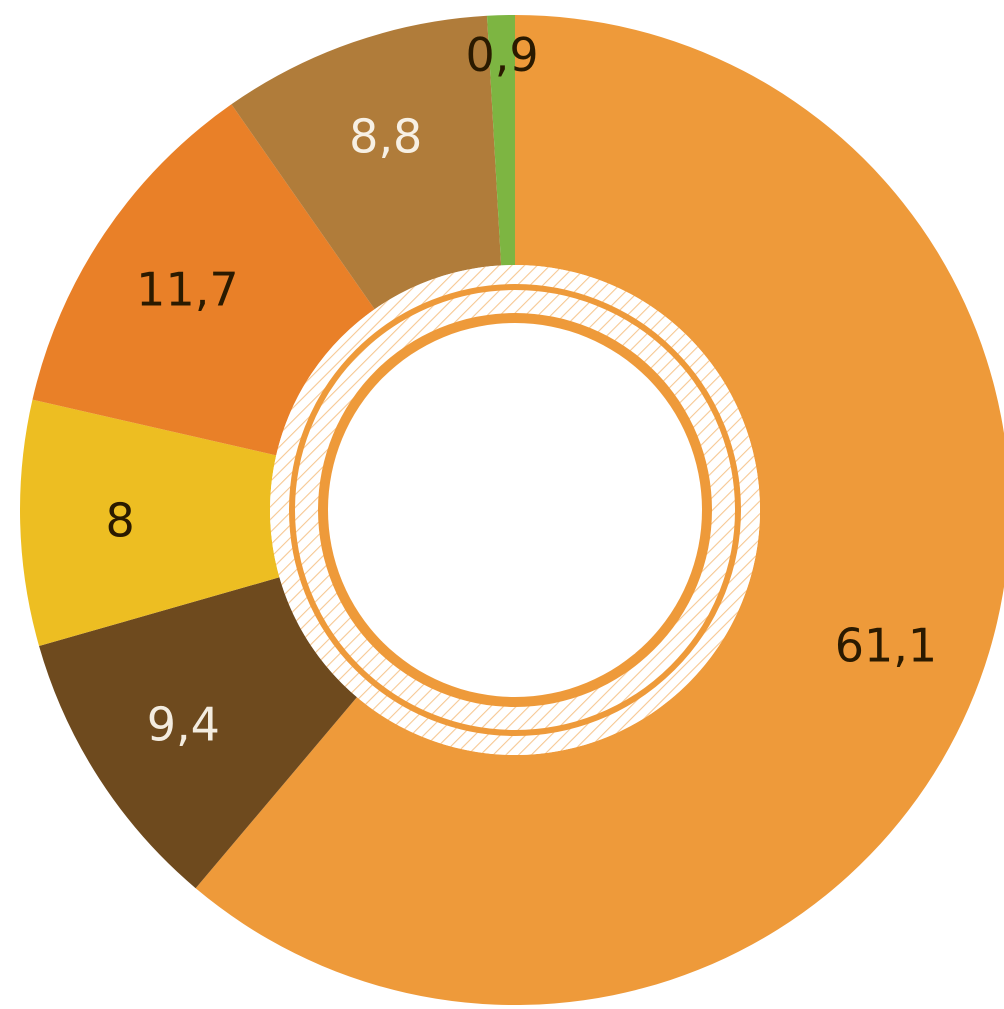 This screenshot has width=1004, height=1009. What do you see at coordinates (886, 646) in the screenshot?
I see `slice-label-61-1: 61,1` at bounding box center [886, 646].